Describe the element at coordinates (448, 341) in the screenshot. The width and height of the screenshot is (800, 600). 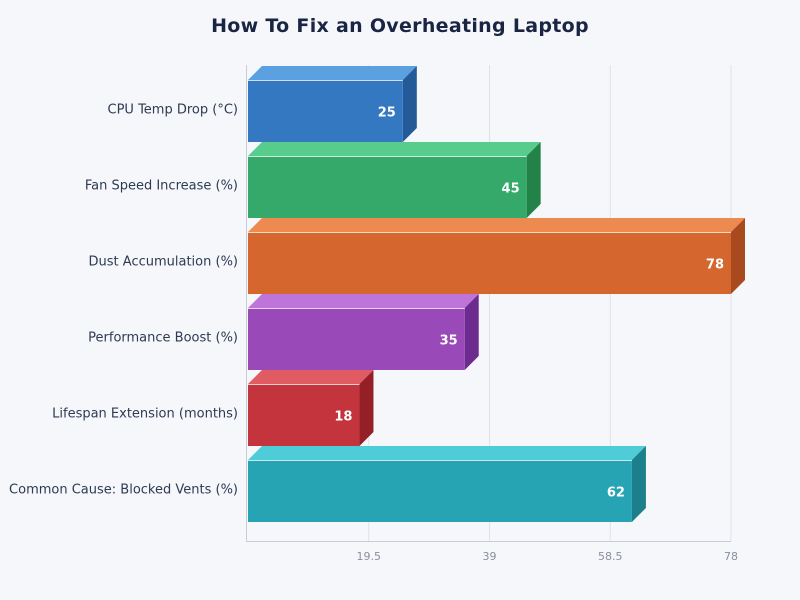
I see `bar-value-label: 35` at that location.